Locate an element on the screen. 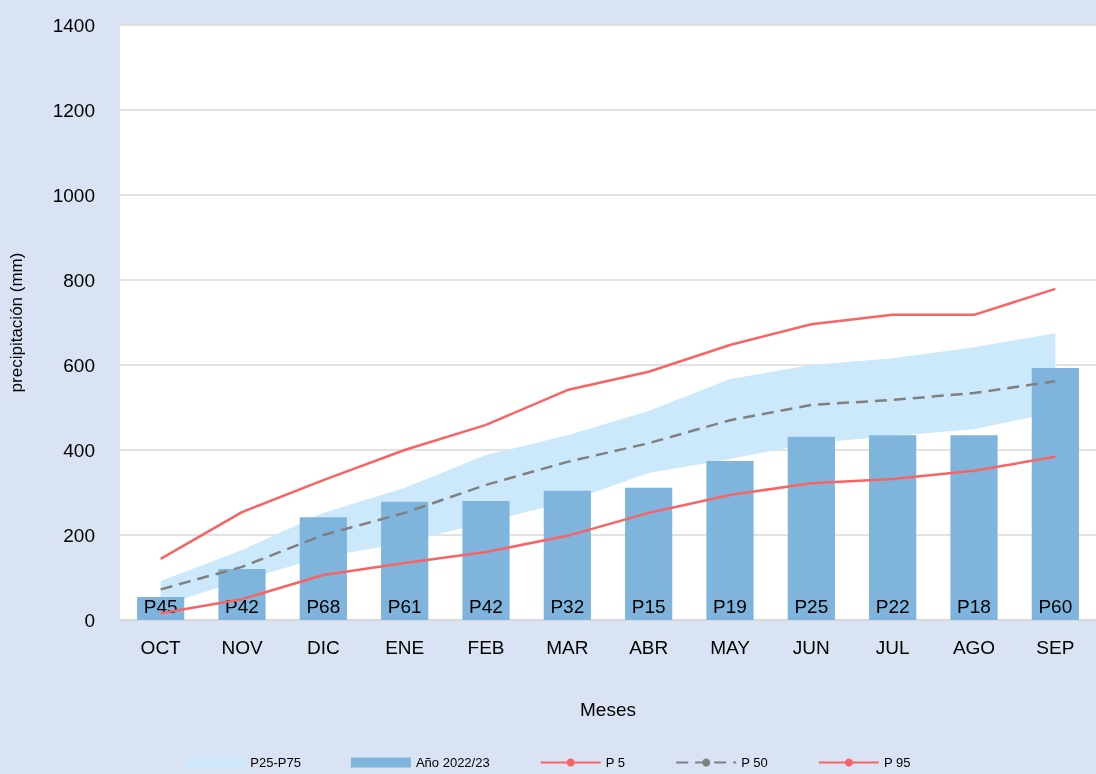  legend-label: P 5 is located at coordinates (615, 762).